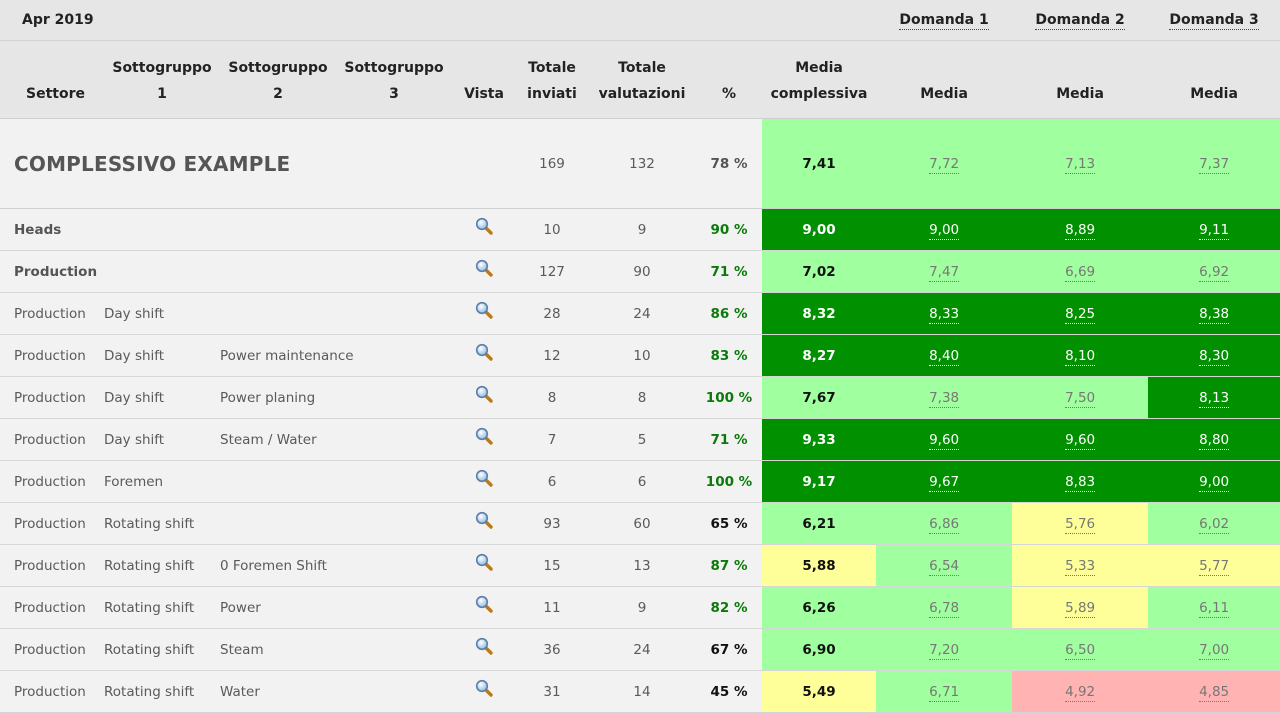  What do you see at coordinates (642, 481) in the screenshot?
I see `row-valutazioni: 6` at bounding box center [642, 481].